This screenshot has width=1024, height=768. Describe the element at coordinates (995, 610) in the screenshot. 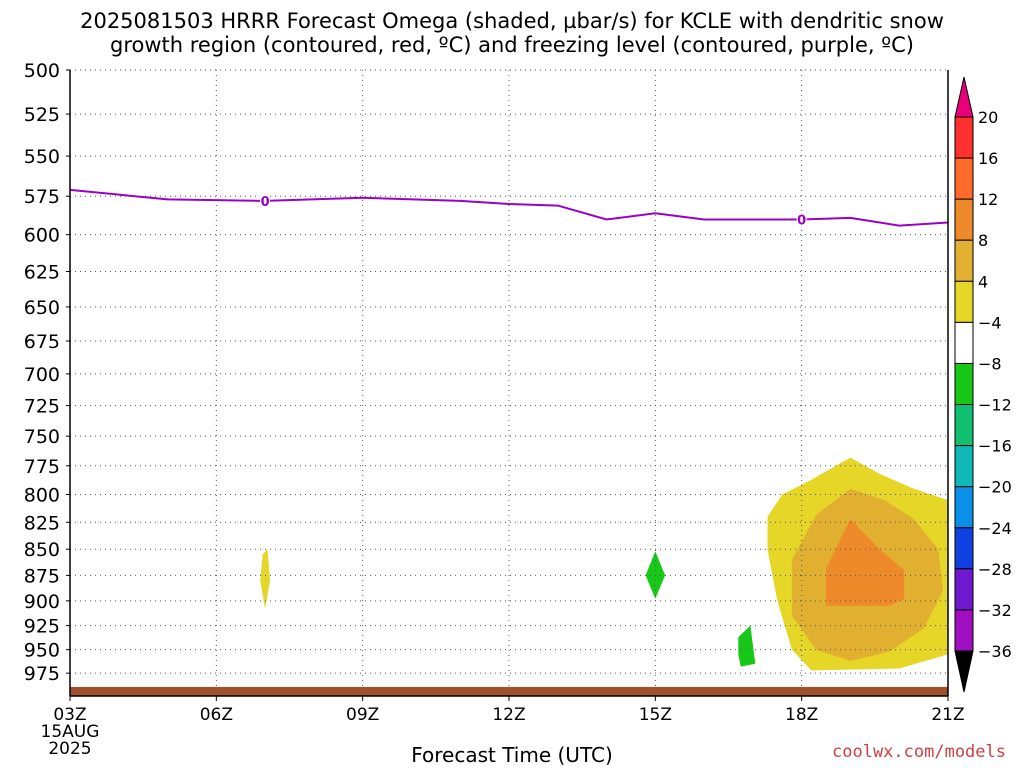

I see `colorbar-label: −32` at that location.